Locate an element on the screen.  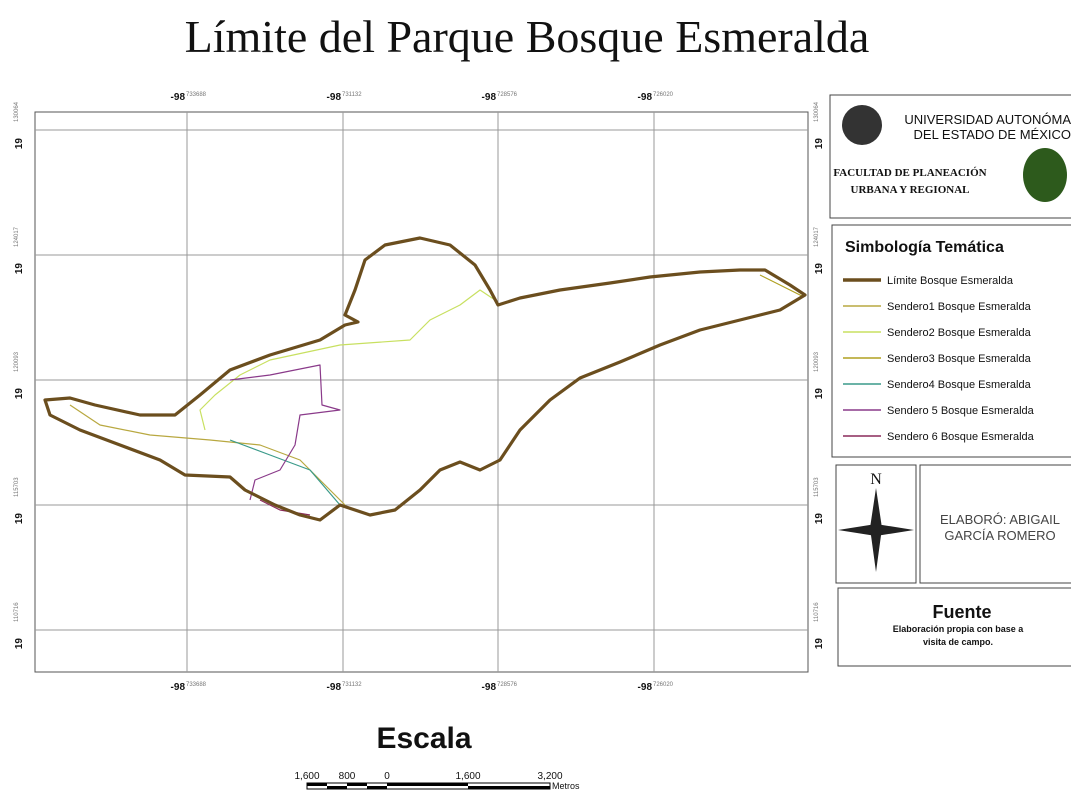
scale-labels: 1,600 800 0 1,600 3,200 is located at coordinates (428, 776).